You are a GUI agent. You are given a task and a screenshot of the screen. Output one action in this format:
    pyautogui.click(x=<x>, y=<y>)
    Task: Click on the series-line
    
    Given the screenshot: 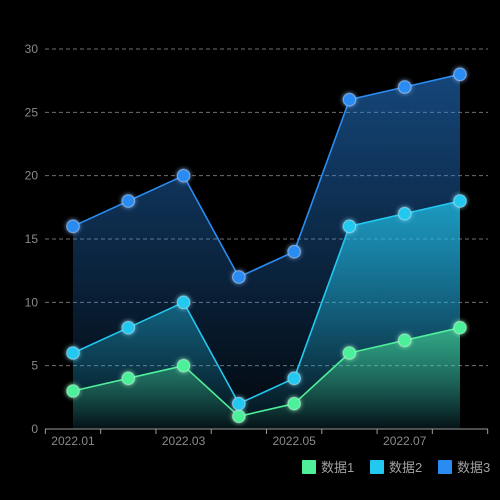 What is the action you would take?
    pyautogui.click(x=266, y=372)
    